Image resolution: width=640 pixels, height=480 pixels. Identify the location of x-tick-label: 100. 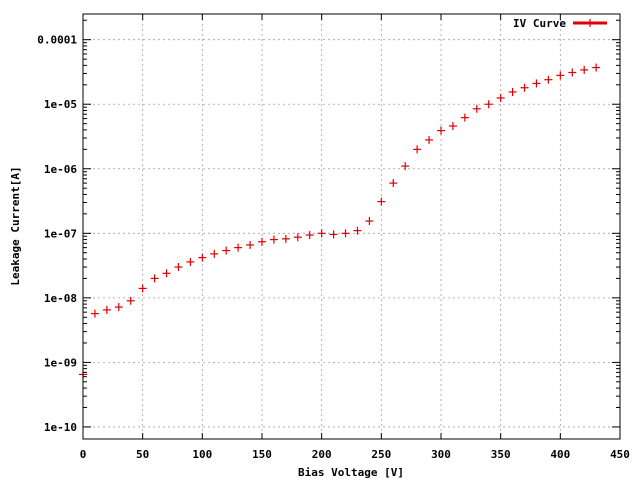
(202, 454).